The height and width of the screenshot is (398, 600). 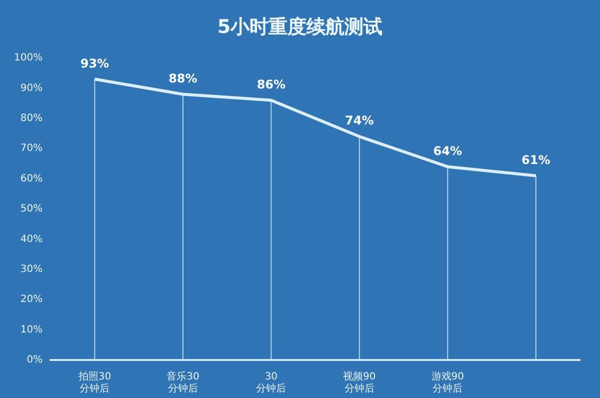 I want to click on text: 64%, so click(x=447, y=151).